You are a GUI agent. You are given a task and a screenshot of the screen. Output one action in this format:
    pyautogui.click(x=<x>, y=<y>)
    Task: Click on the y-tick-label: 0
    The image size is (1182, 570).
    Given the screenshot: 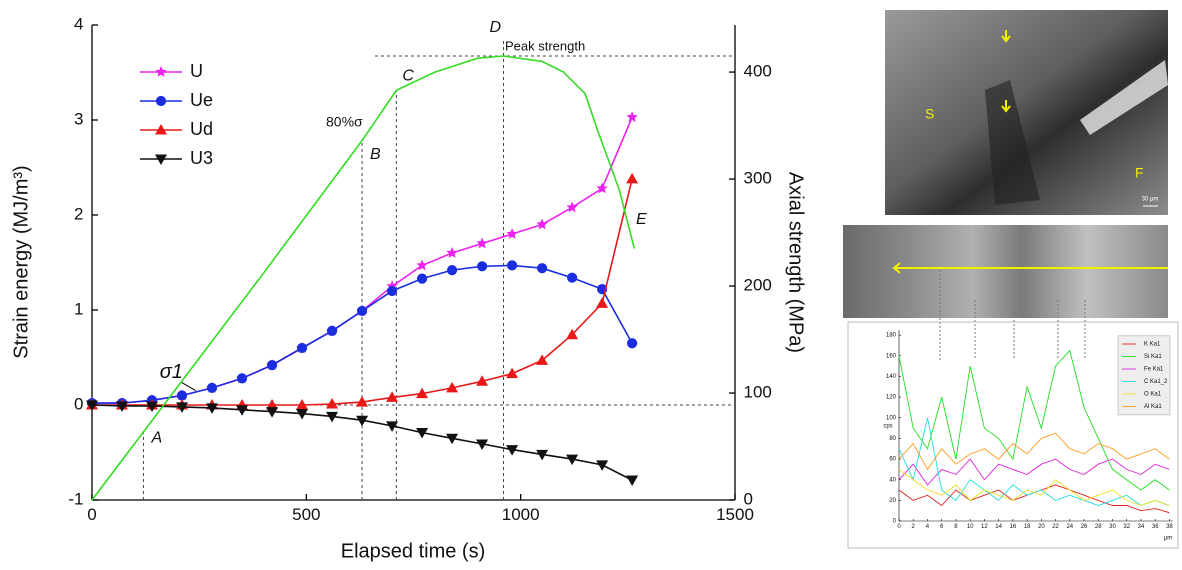 What is the action you would take?
    pyautogui.click(x=78, y=403)
    